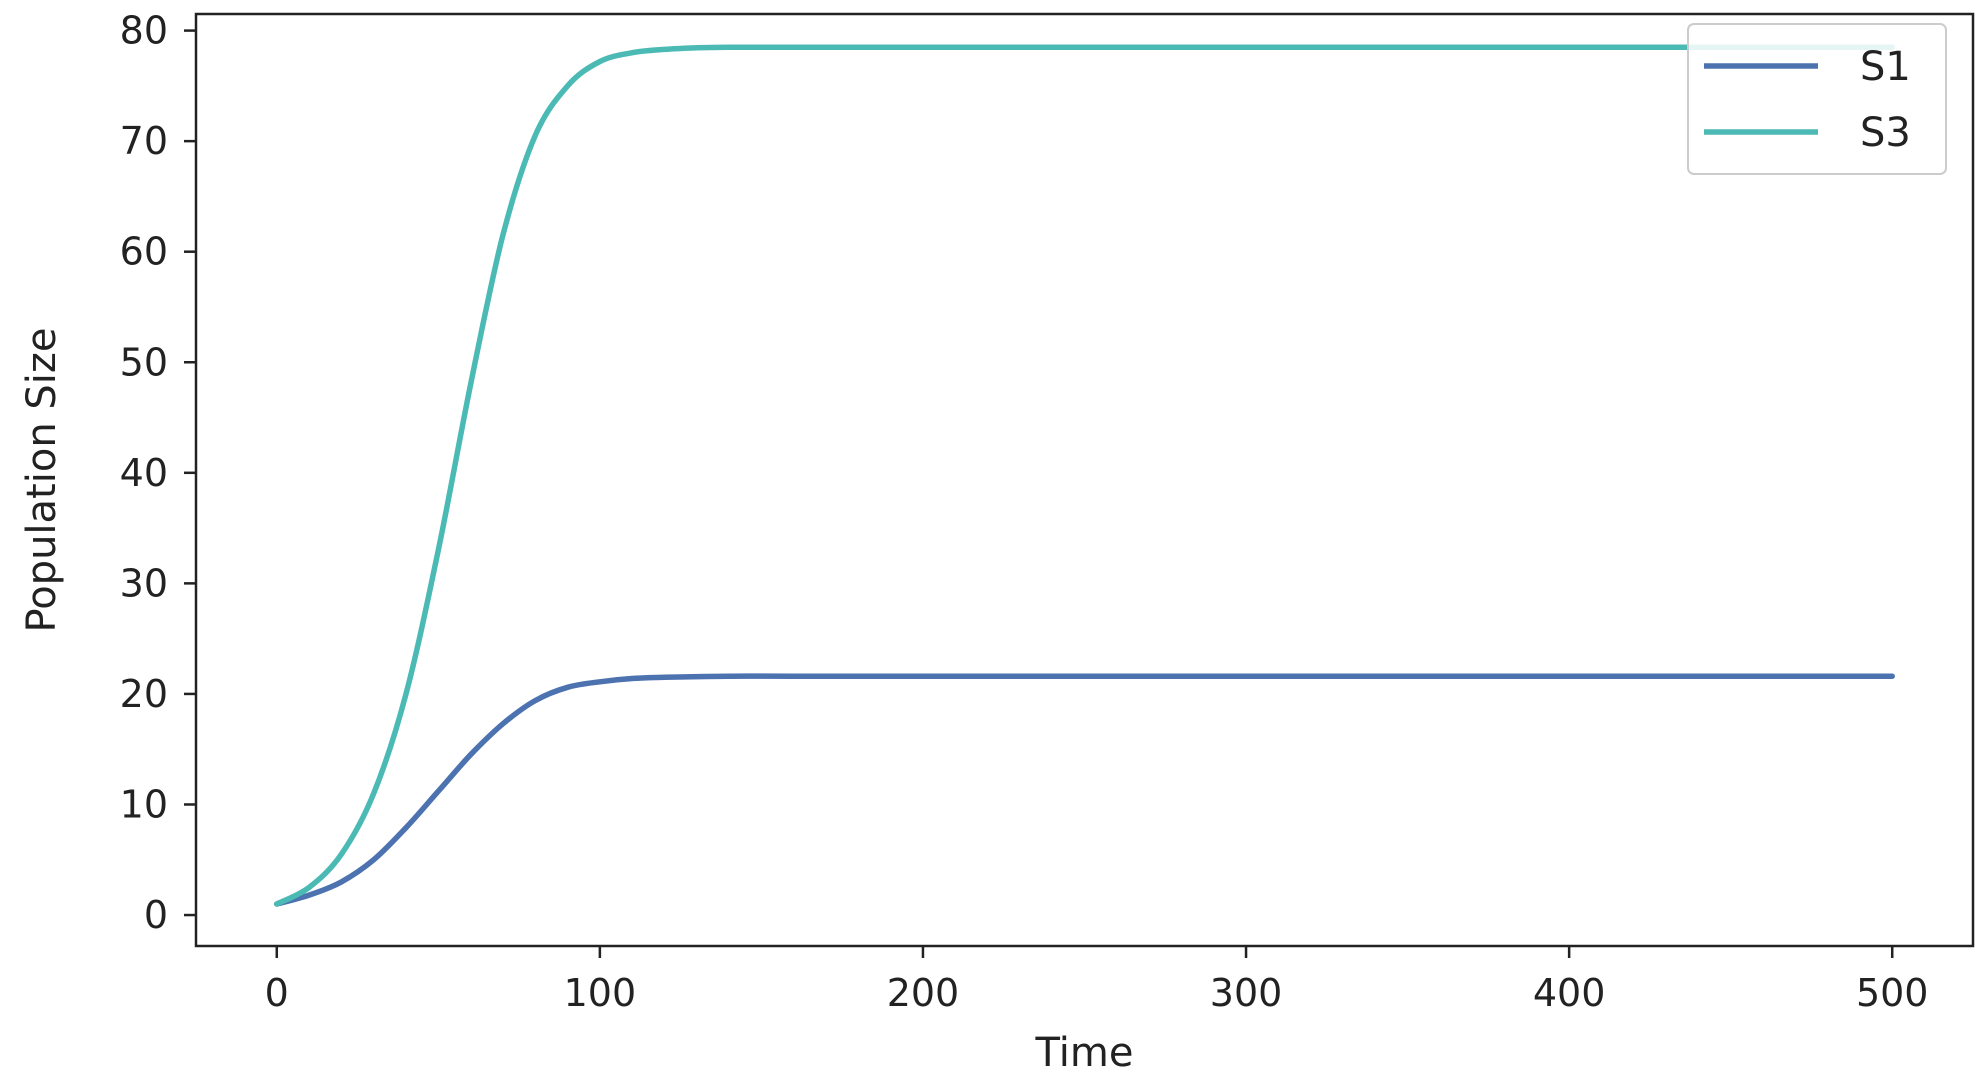  What do you see at coordinates (42, 480) in the screenshot?
I see `y-axis-title: Population Size` at bounding box center [42, 480].